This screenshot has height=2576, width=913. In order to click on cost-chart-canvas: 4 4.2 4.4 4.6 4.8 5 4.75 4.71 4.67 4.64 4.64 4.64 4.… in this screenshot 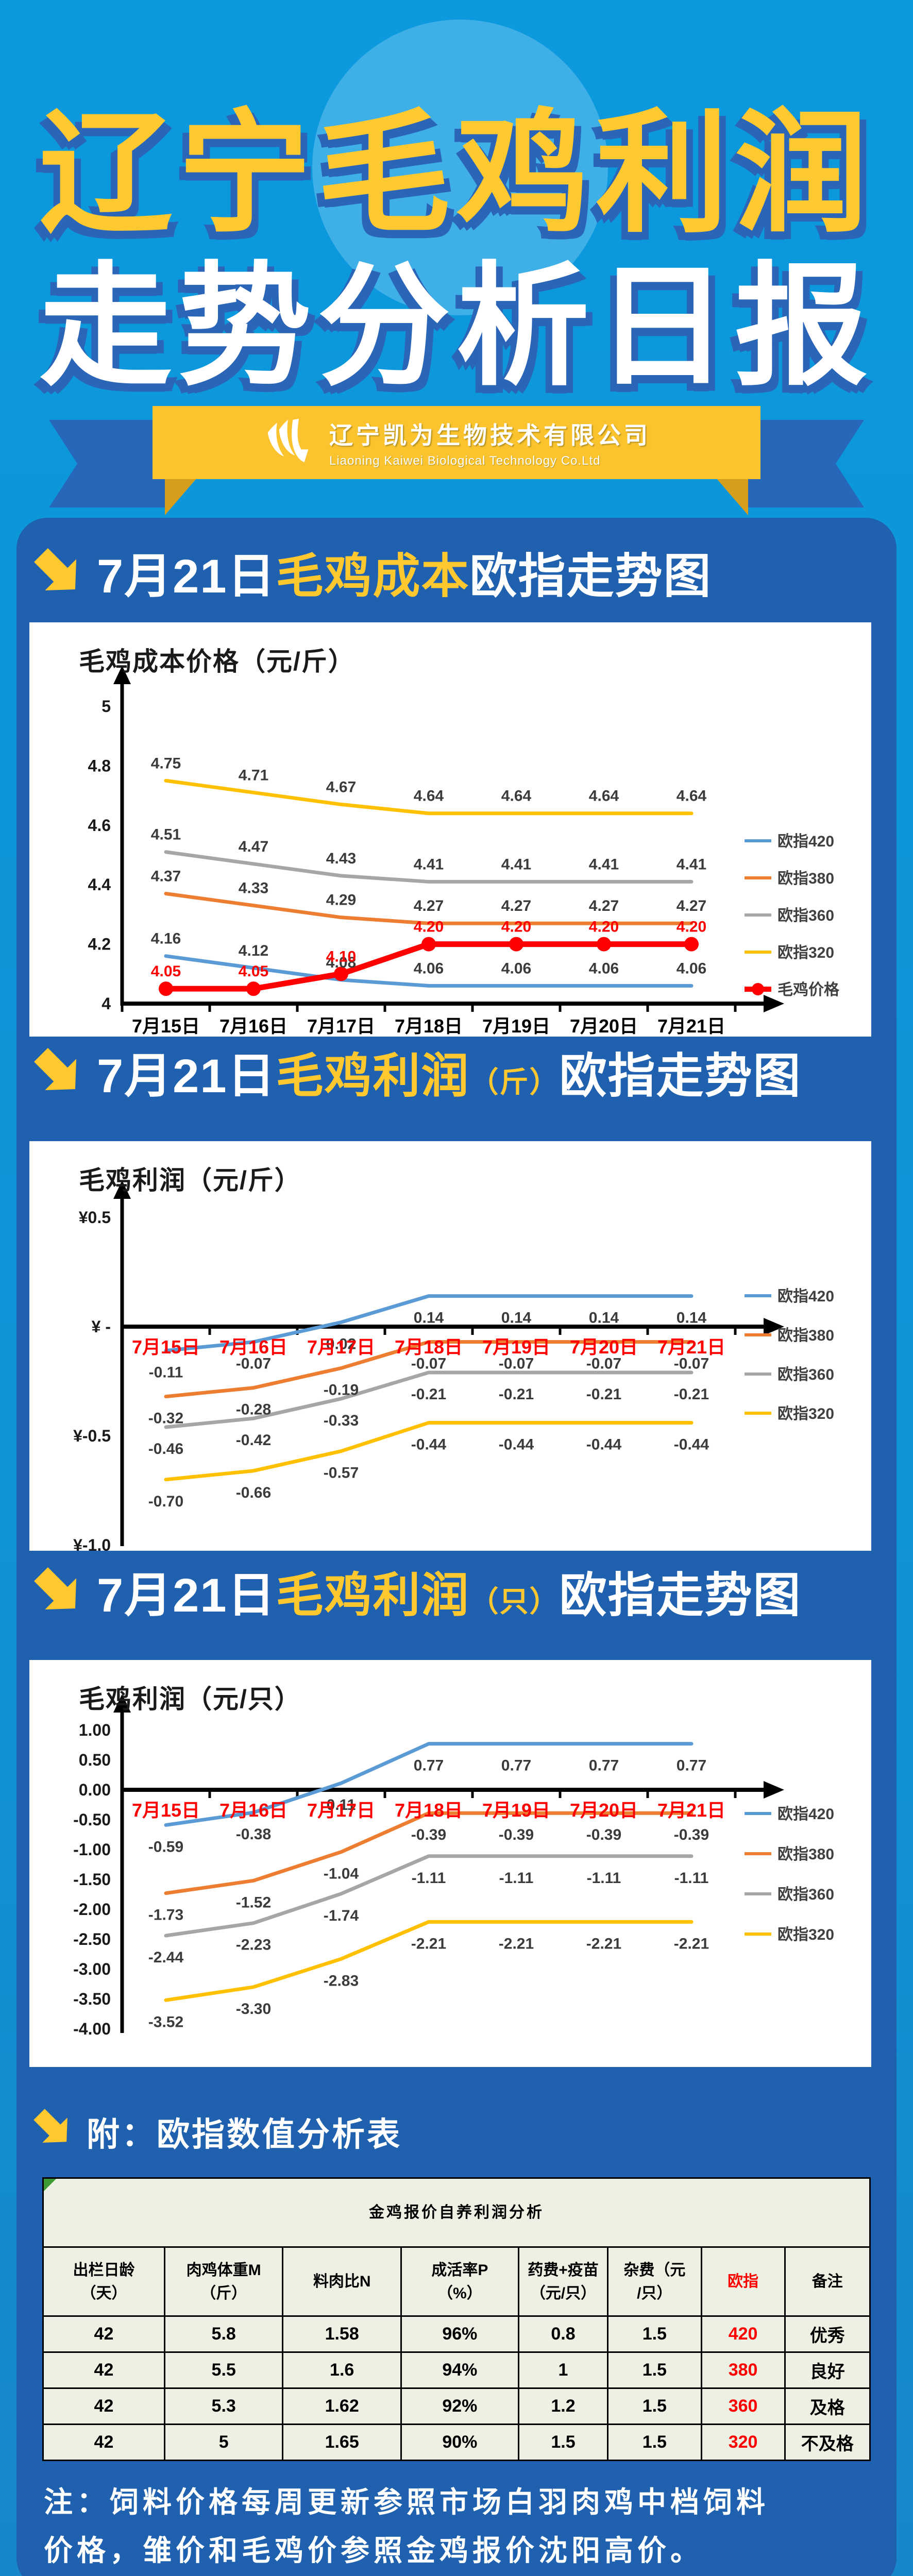, I will do `click(464, 851)`.